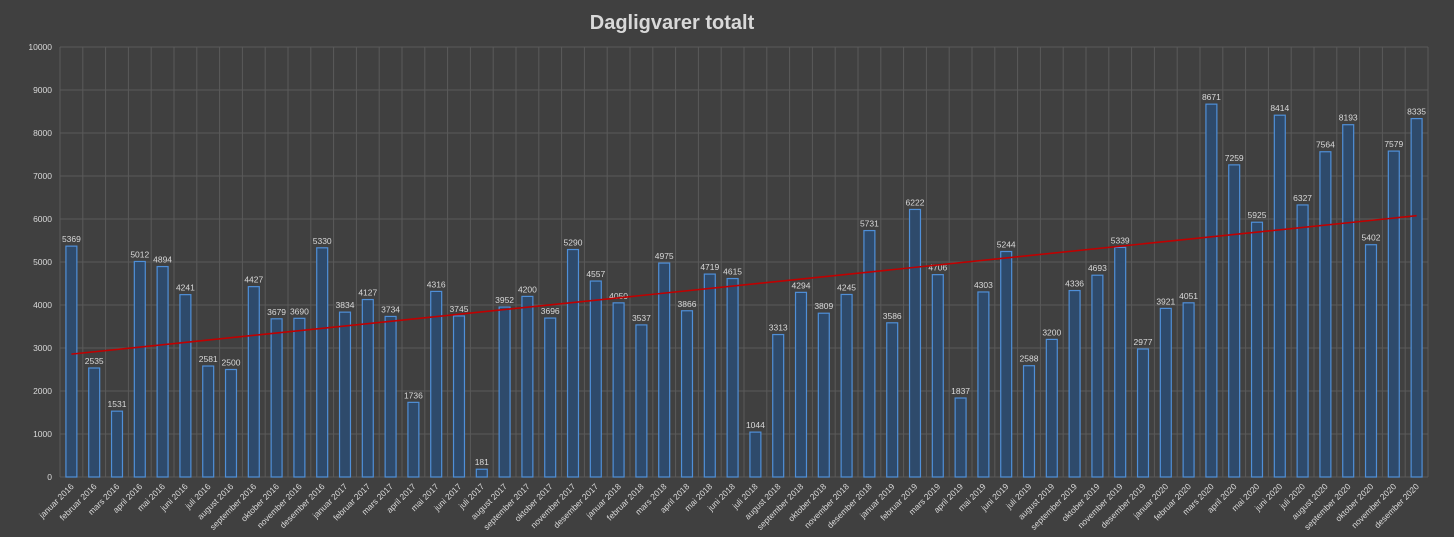 The image size is (1454, 537). What do you see at coordinates (1371, 238) in the screenshot?
I see `data-label: 5402` at bounding box center [1371, 238].